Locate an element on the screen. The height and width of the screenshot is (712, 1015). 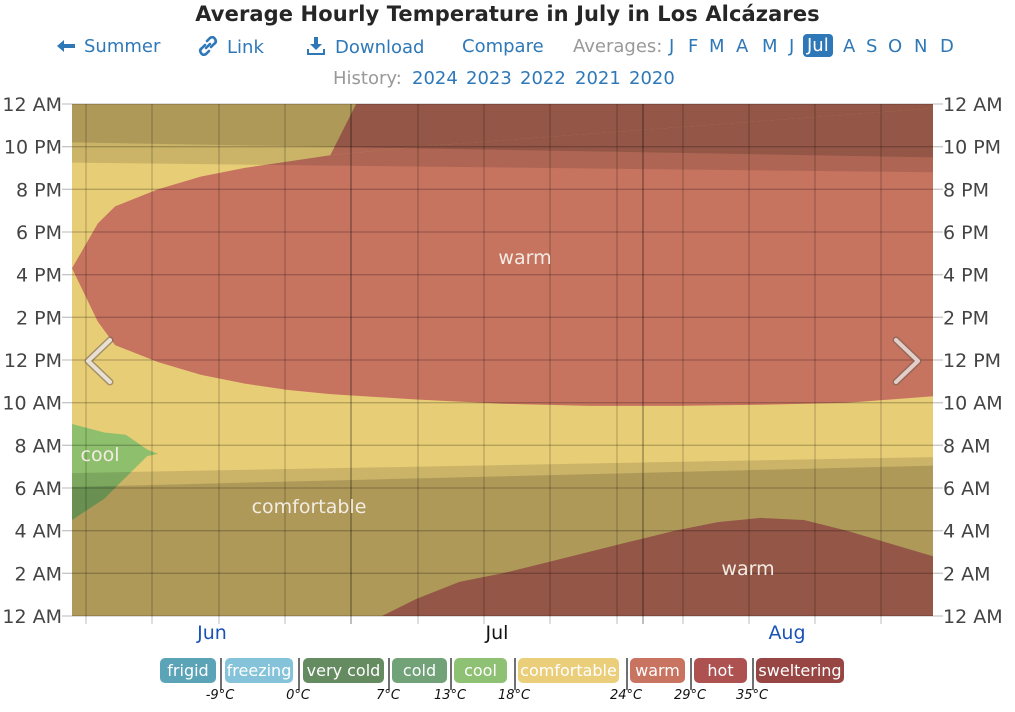
legend-threshold-label: 24°C is located at coordinates (626, 695).